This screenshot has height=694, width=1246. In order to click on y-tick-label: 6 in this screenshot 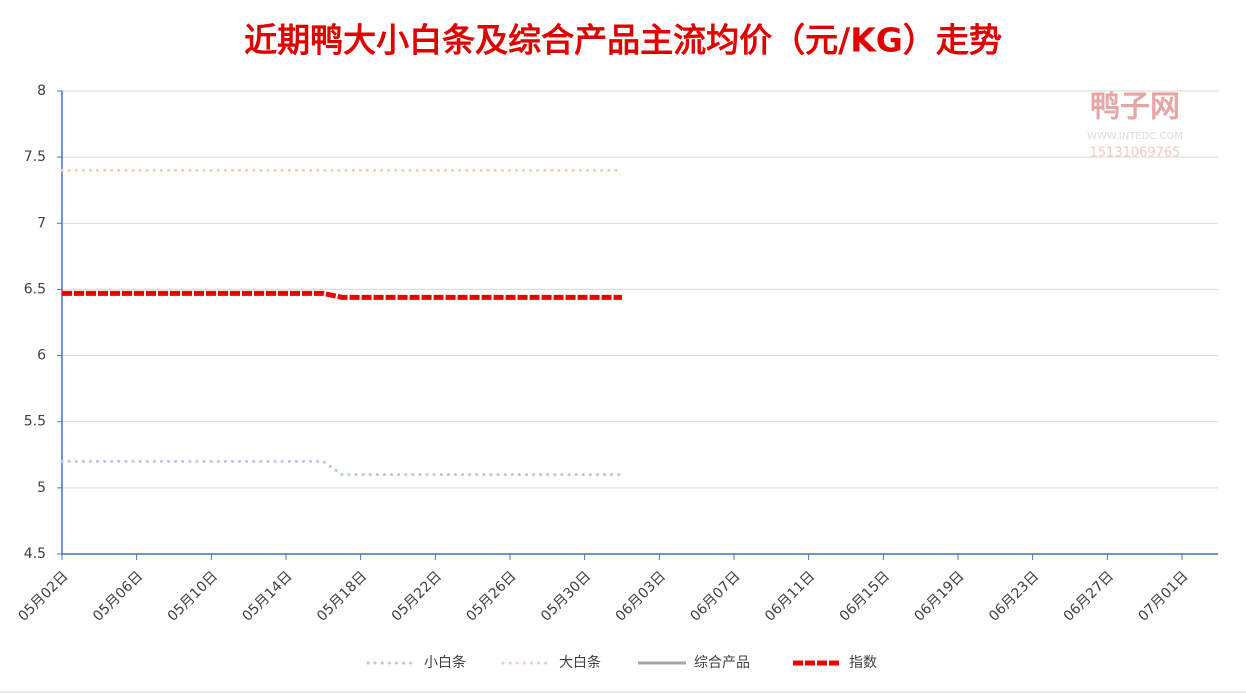, I will do `click(41, 356)`.